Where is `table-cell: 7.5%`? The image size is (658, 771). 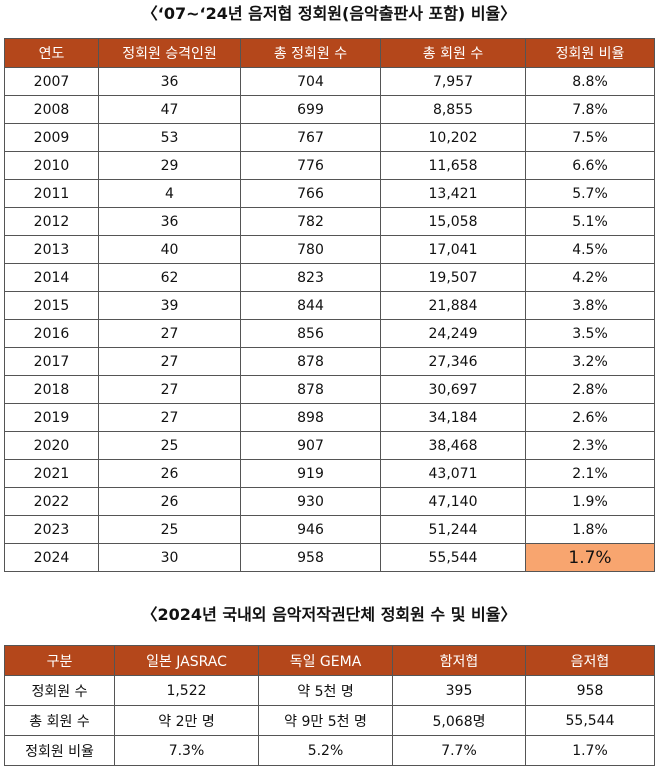 table-cell: 7.5% is located at coordinates (590, 137).